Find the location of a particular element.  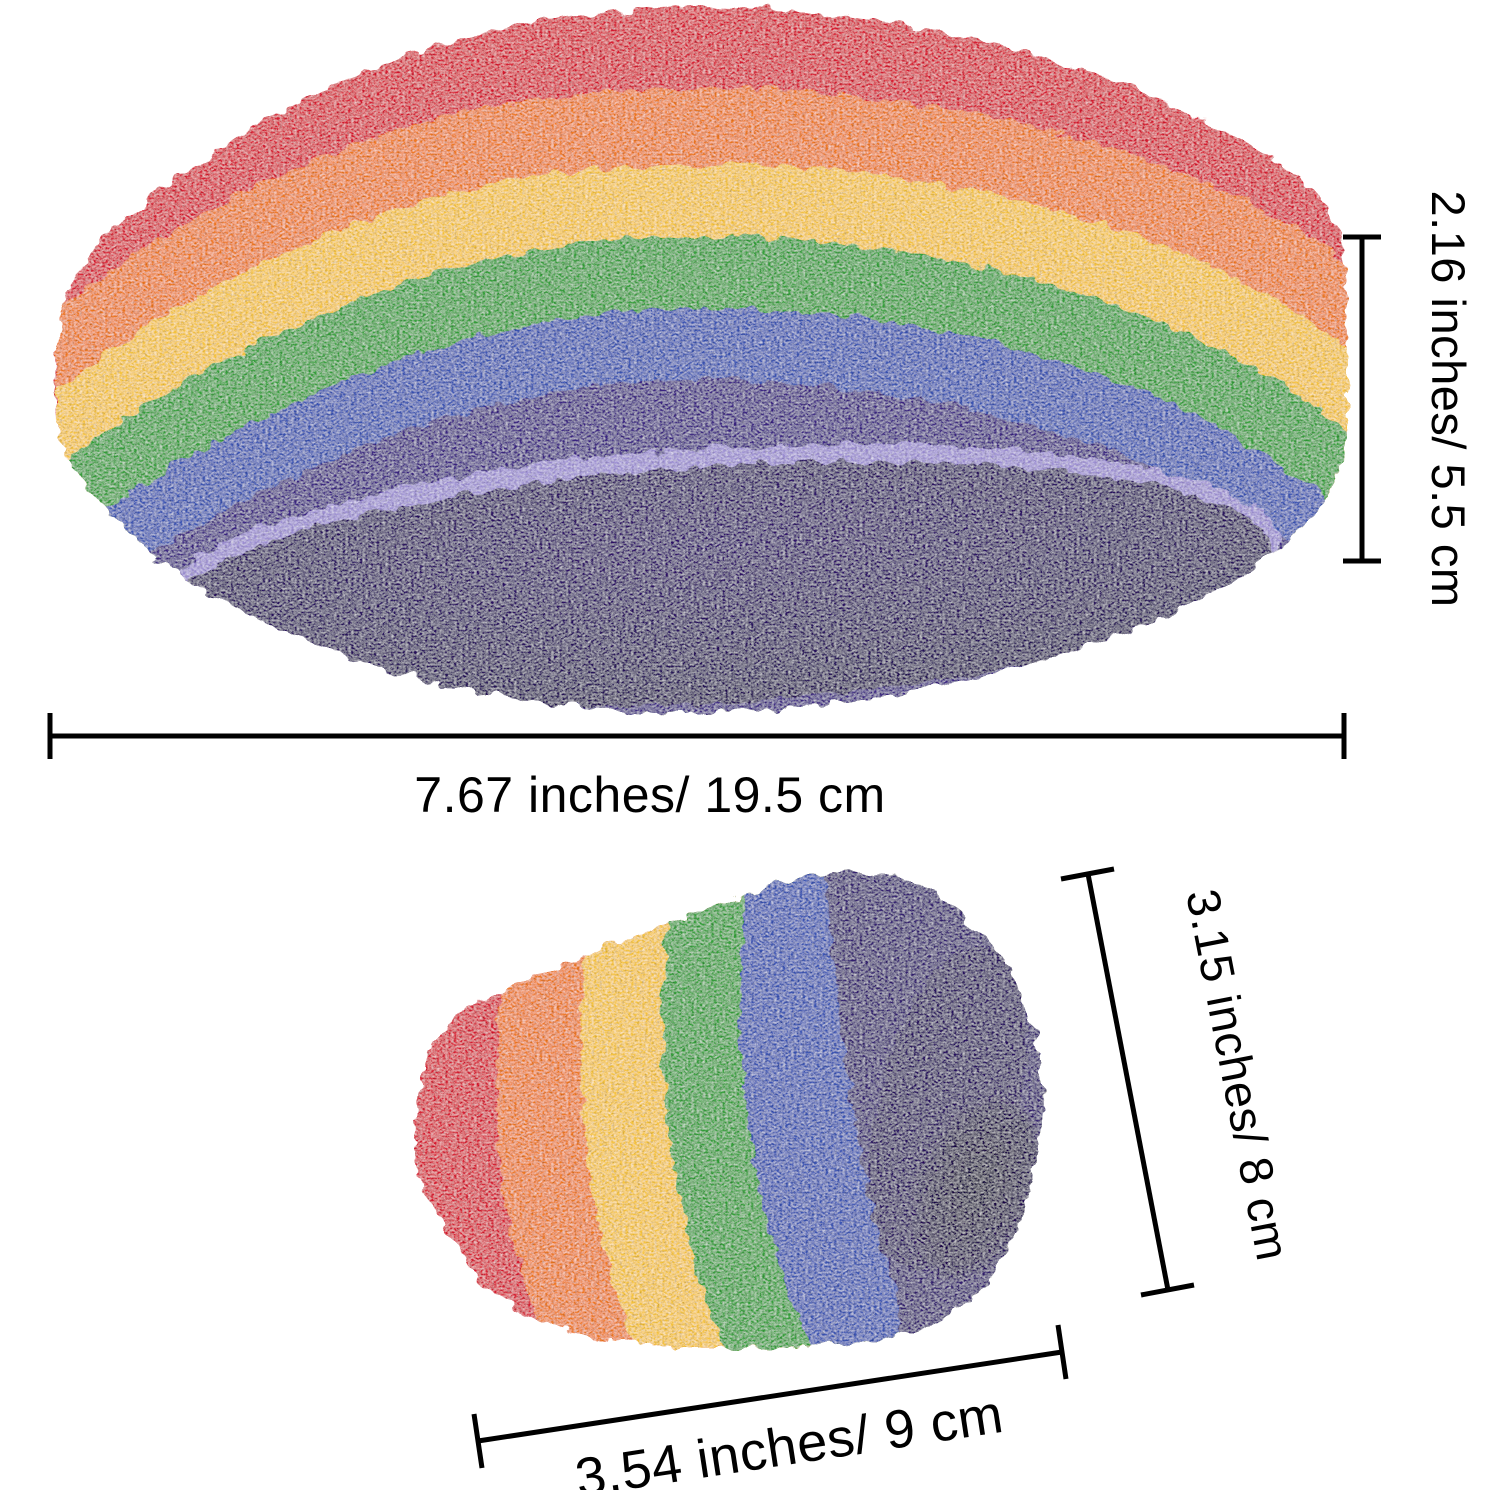

wristband-width-dimension-line is located at coordinates (770, 1396).